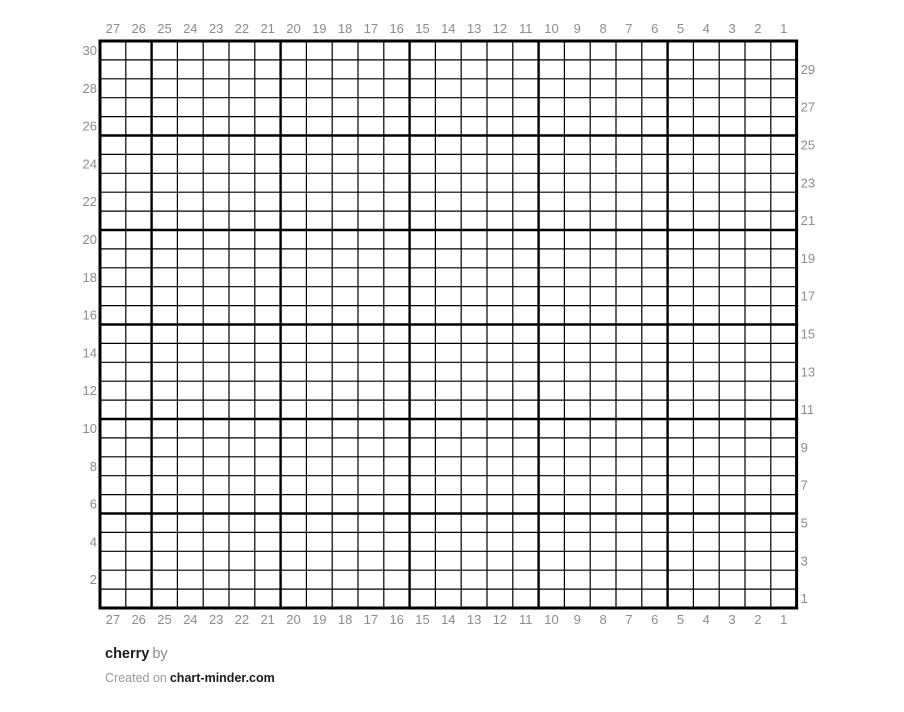  I want to click on column-label-top: 13, so click(474, 28).